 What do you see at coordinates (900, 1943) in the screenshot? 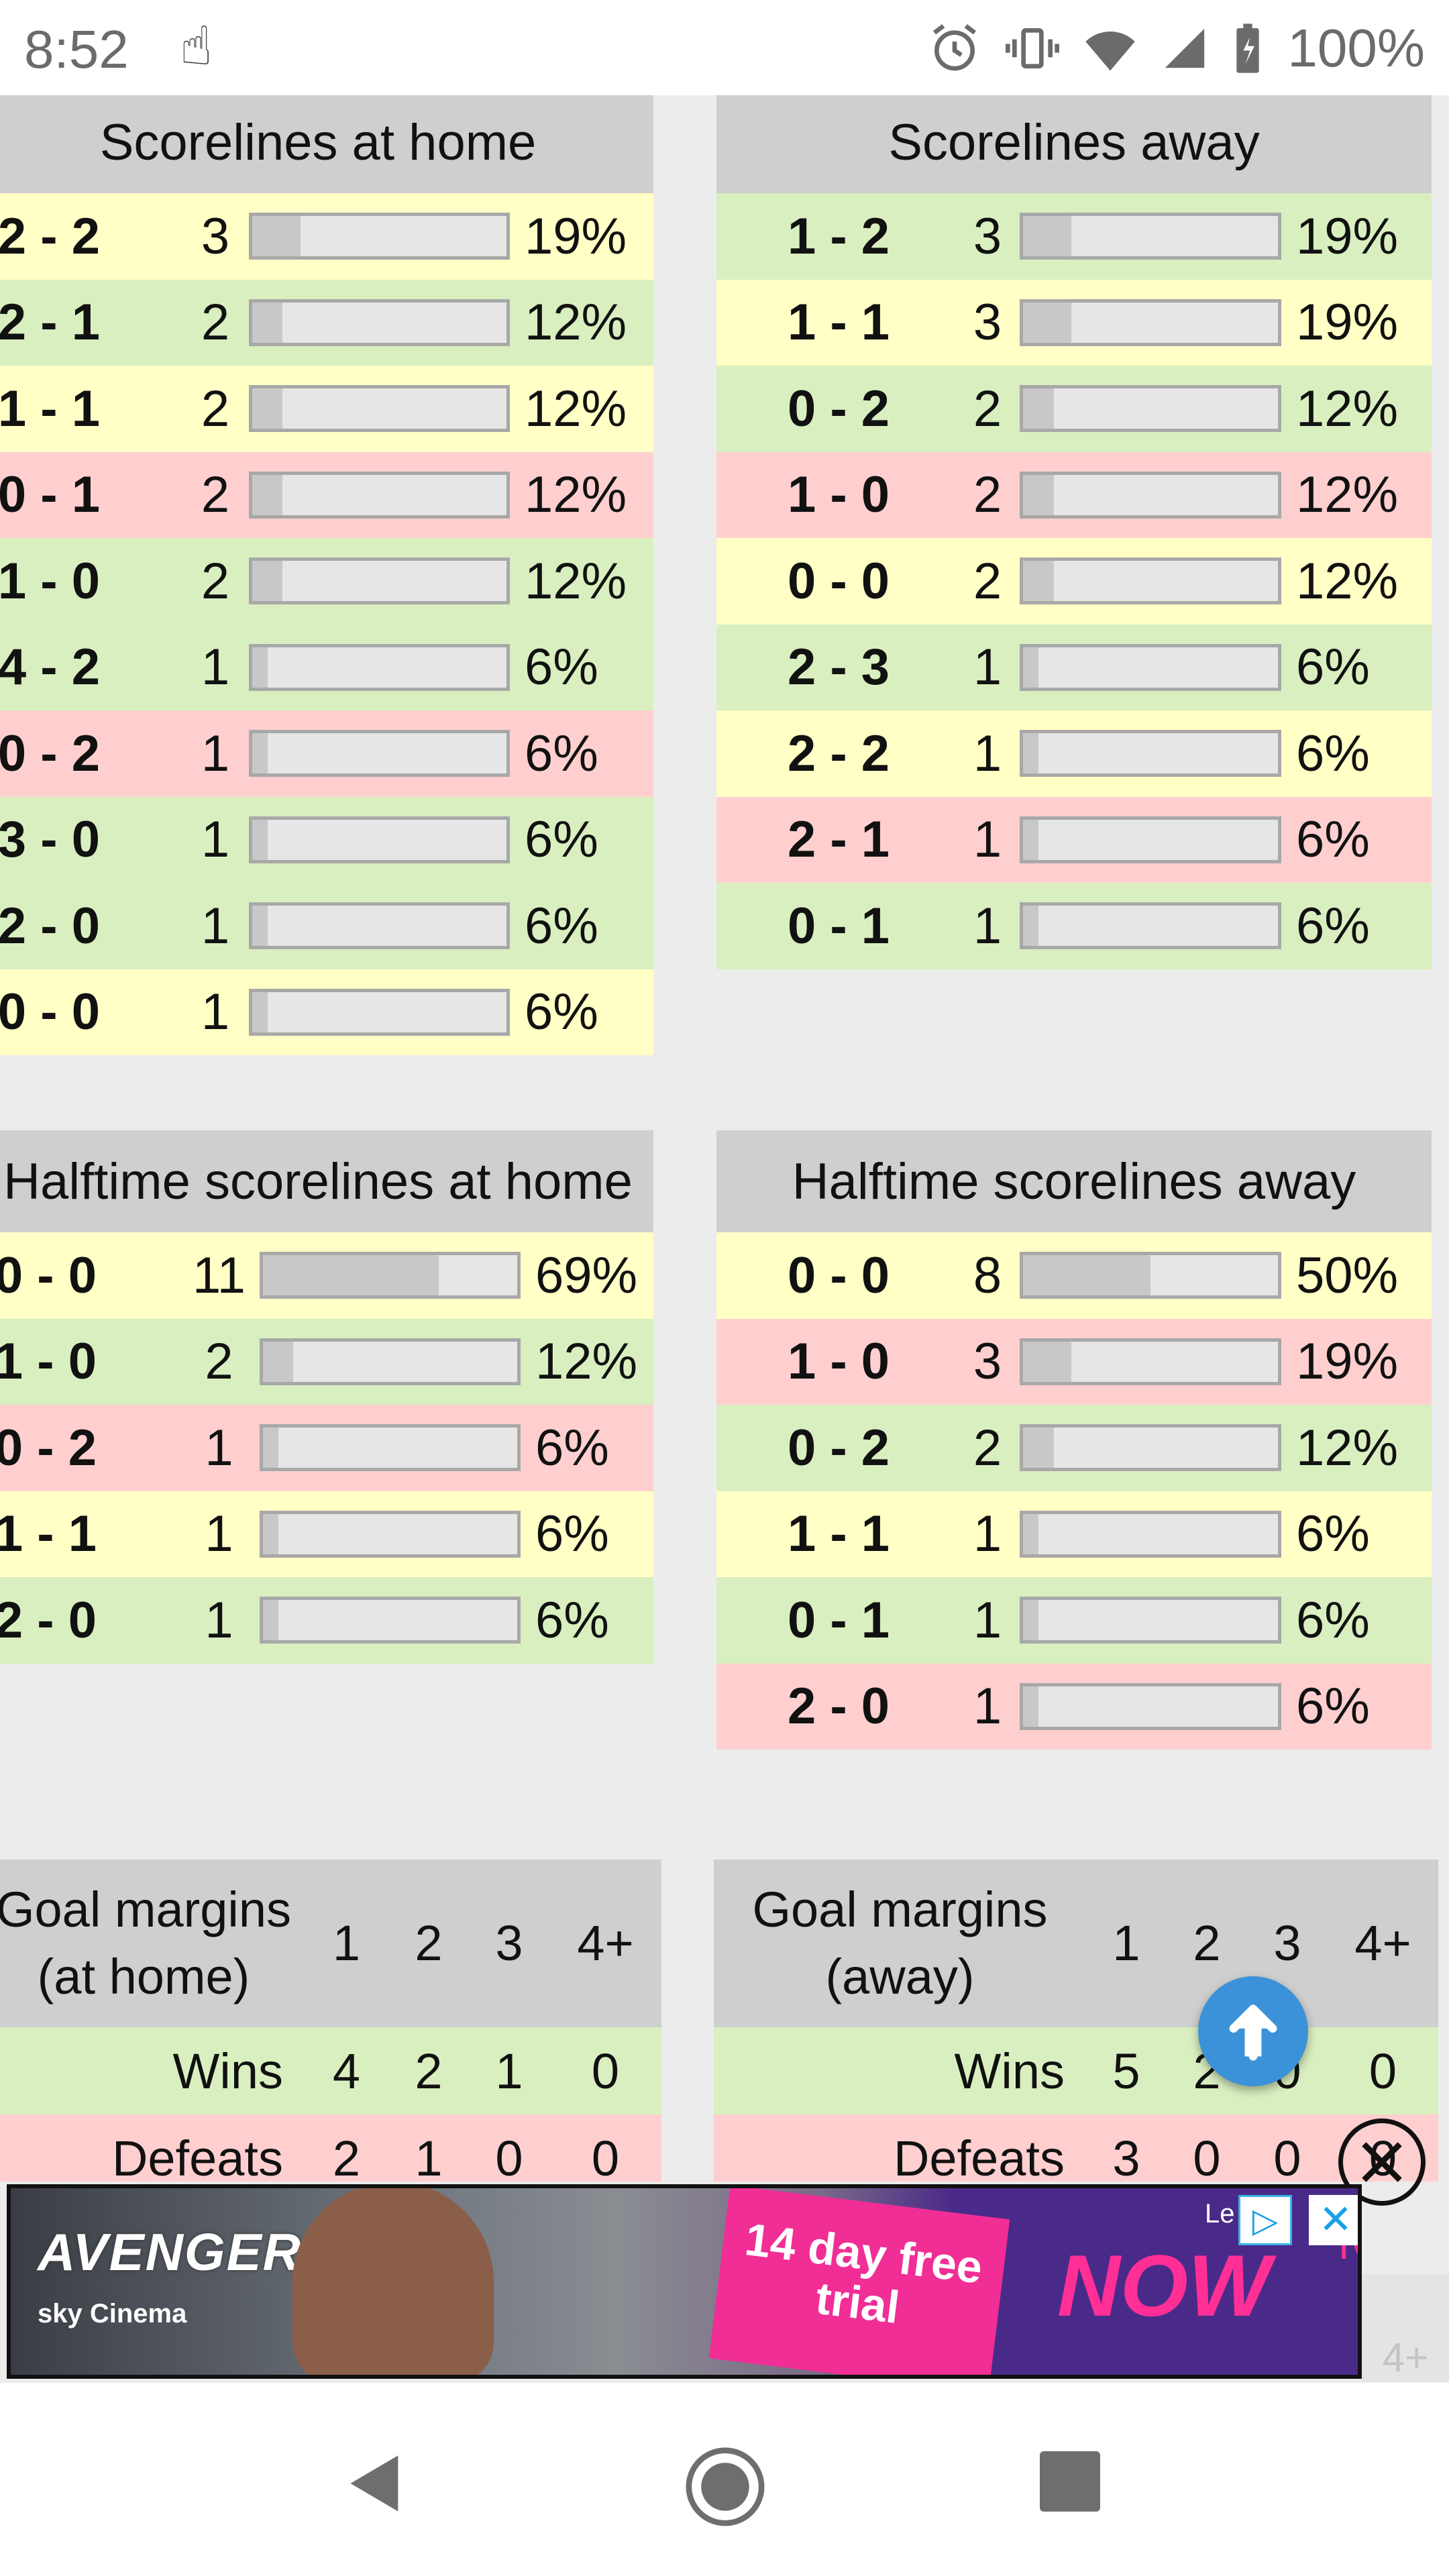
I see `away-margins-header: Goal margins (away)` at bounding box center [900, 1943].